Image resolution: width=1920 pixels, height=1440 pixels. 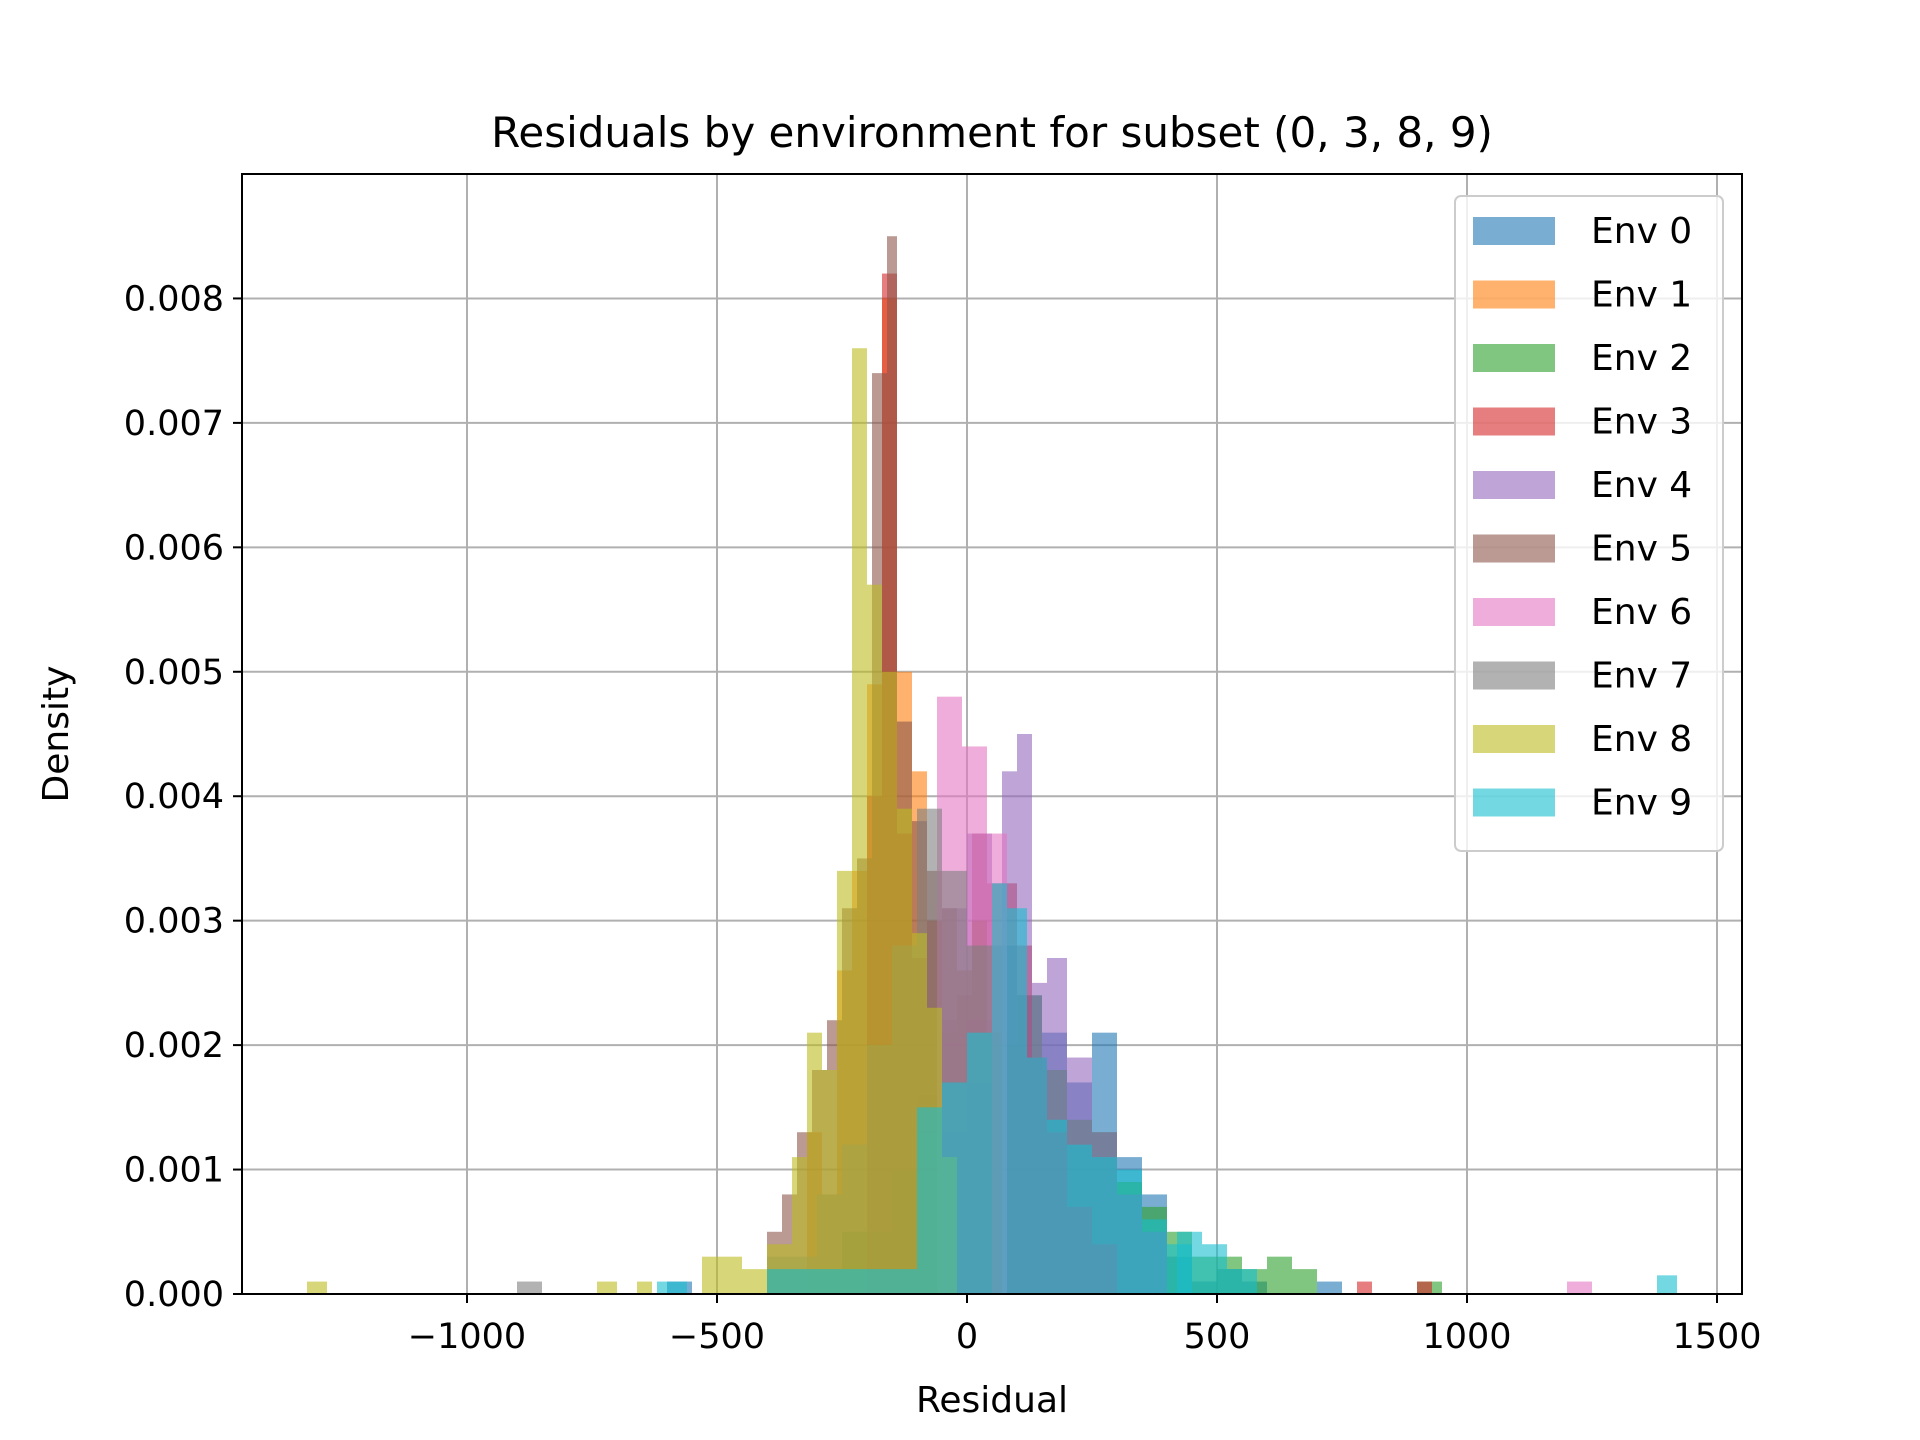 I want to click on legend-item: Env 4, so click(x=1582, y=485).